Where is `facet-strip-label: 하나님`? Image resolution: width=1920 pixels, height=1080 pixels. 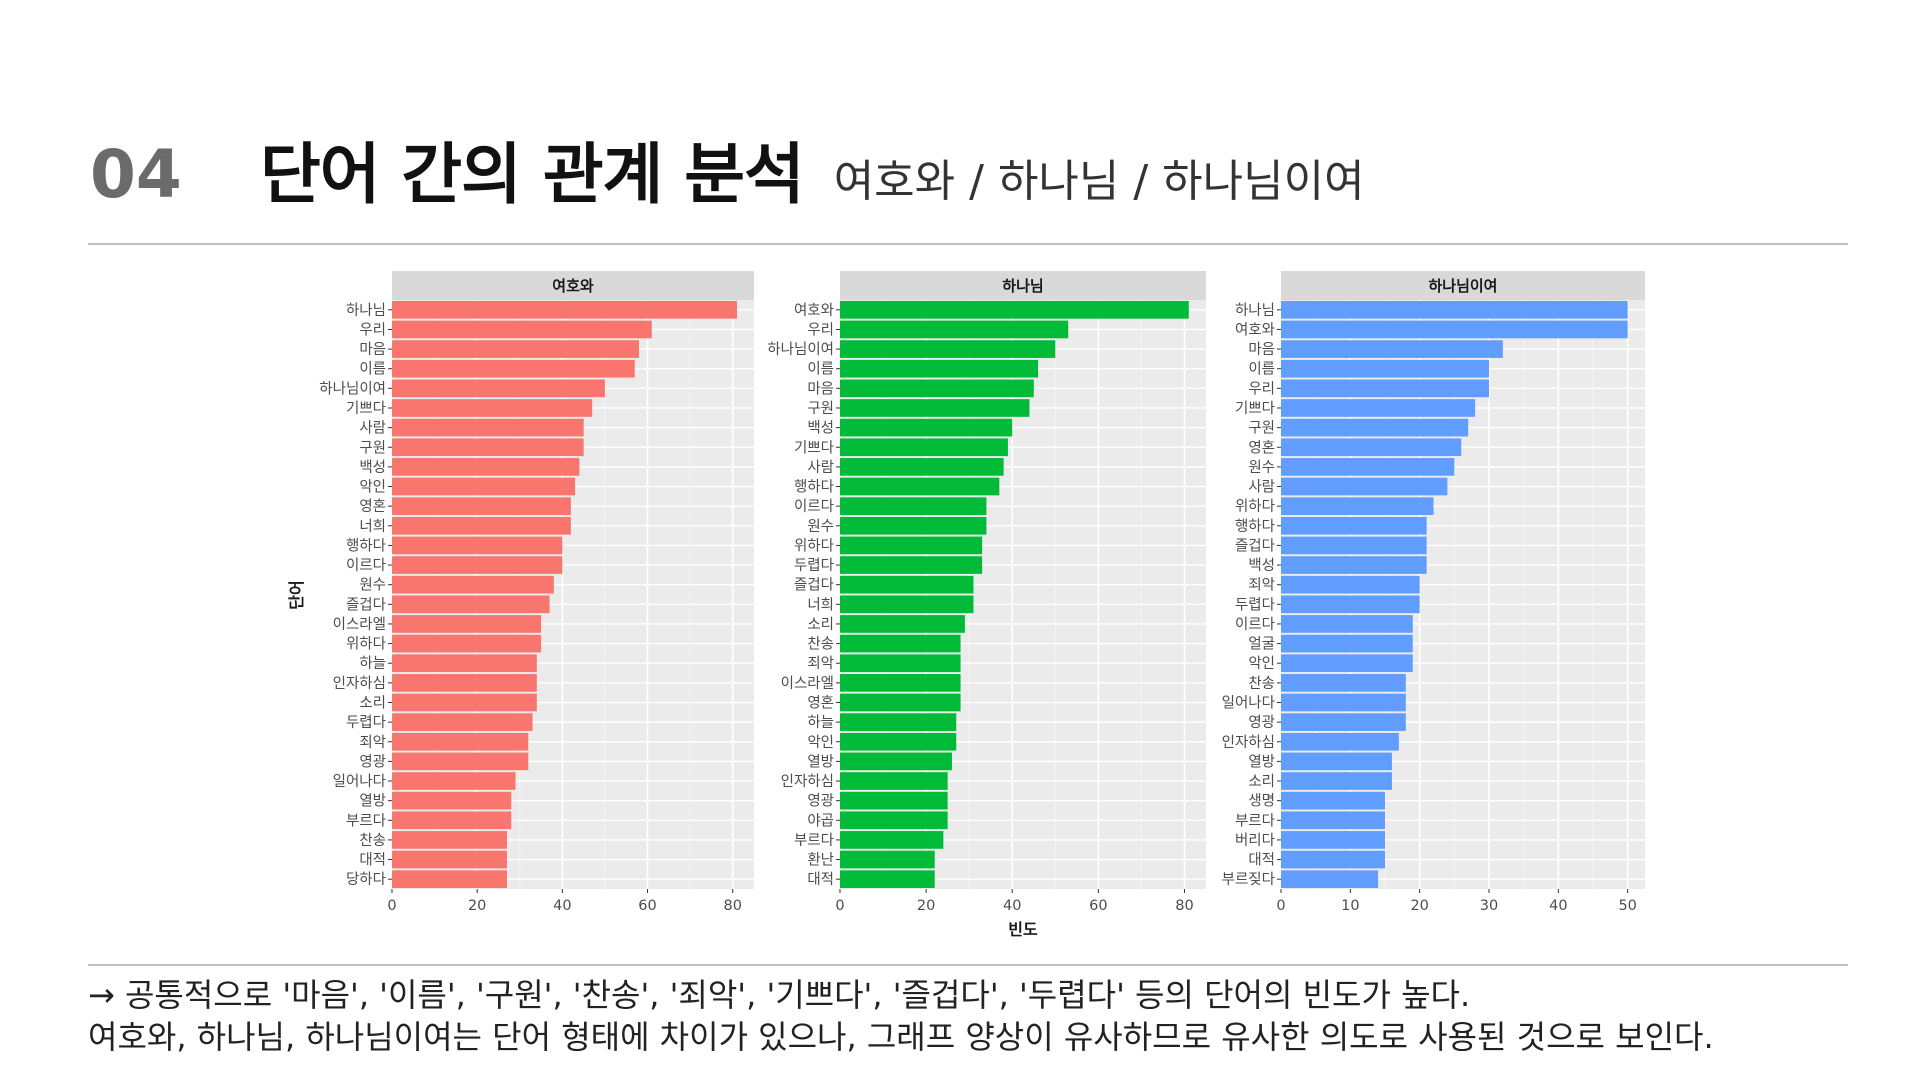
facet-strip-label: 하나님 is located at coordinates (1022, 286).